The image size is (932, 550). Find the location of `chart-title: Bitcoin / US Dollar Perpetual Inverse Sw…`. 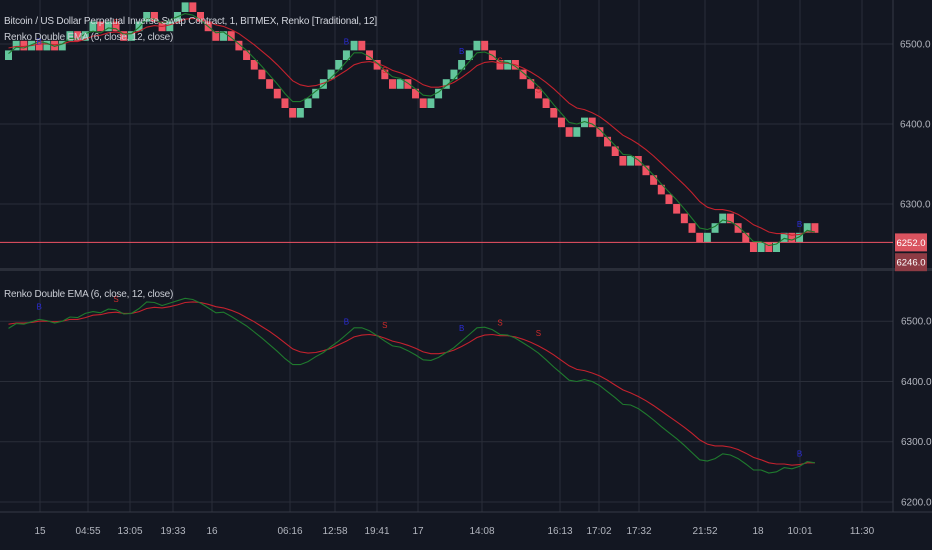

chart-title: Bitcoin / US Dollar Perpetual Inverse Sw… is located at coordinates (190, 21).